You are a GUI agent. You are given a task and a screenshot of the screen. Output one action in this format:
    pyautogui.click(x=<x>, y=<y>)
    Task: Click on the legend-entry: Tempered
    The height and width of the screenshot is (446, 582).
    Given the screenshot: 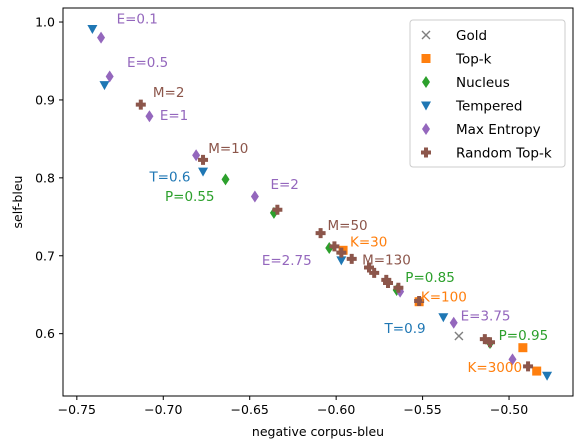 What is the action you would take?
    pyautogui.click(x=471, y=107)
    